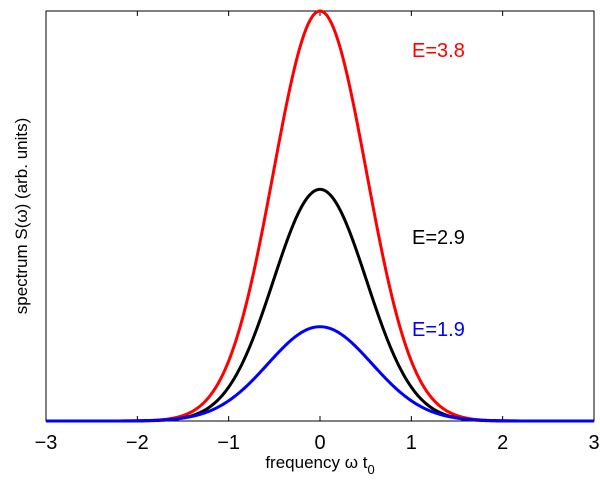 The height and width of the screenshot is (480, 600). Describe the element at coordinates (370, 469) in the screenshot. I see `x-axis-label-subscript: 0` at that location.